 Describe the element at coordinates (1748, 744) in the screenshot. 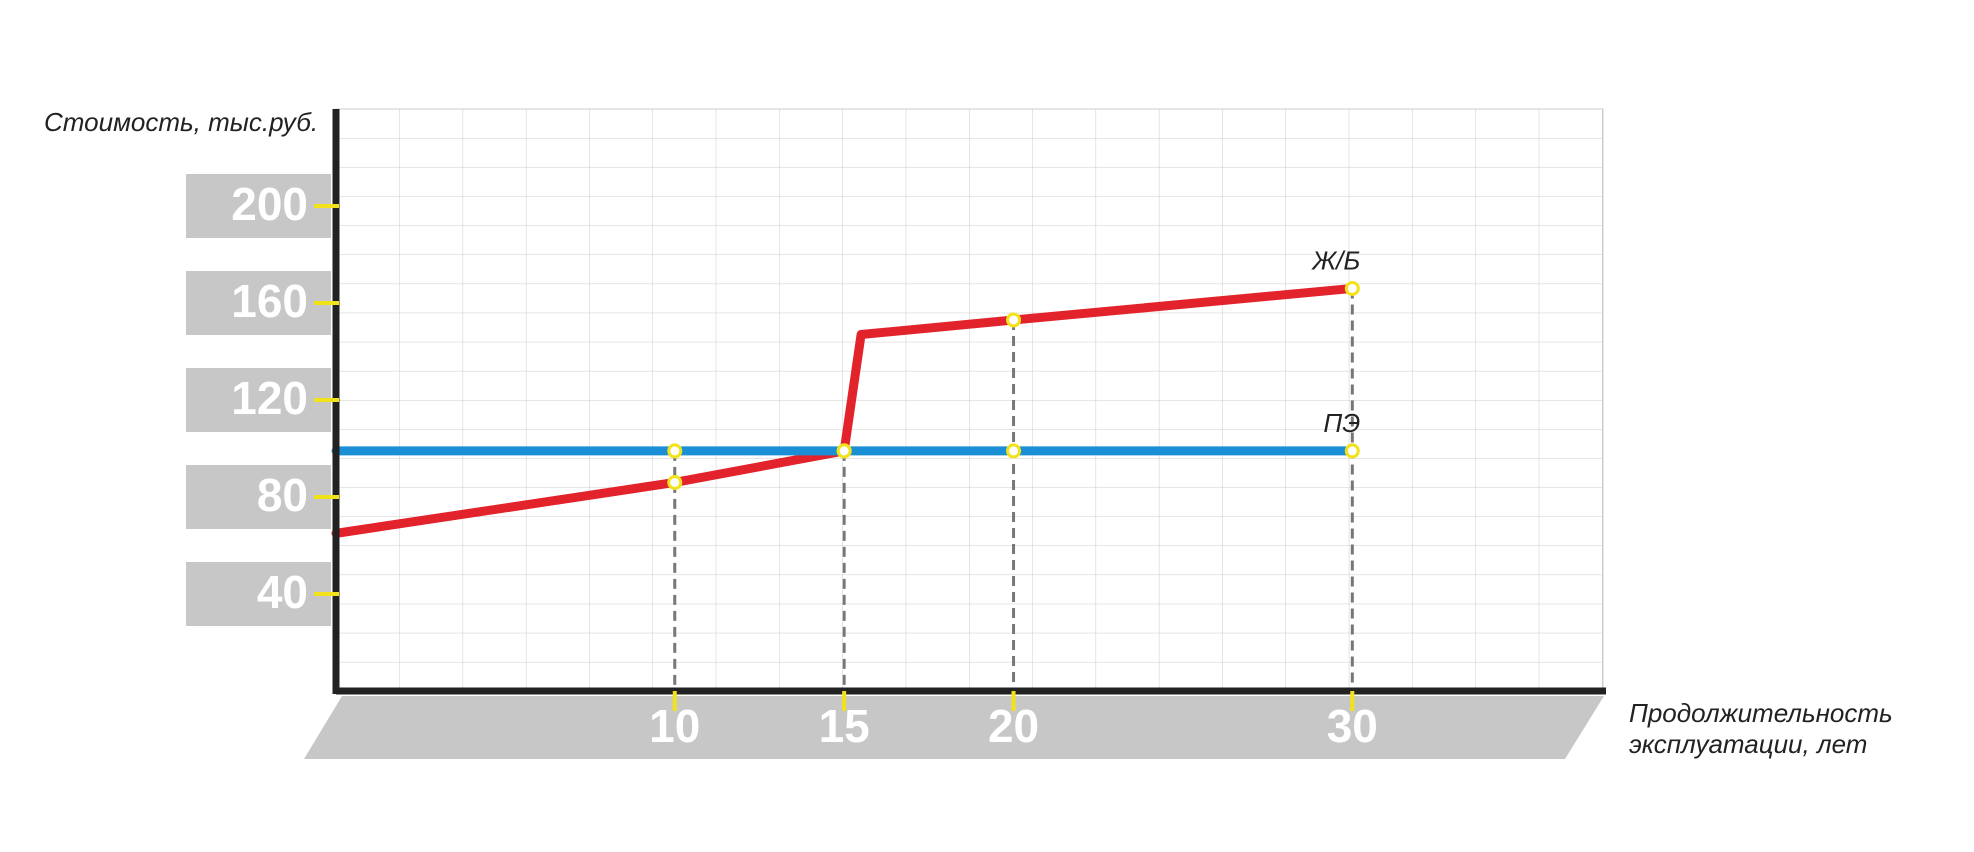

I see `x-axis-label: эксплуатации, лет` at that location.